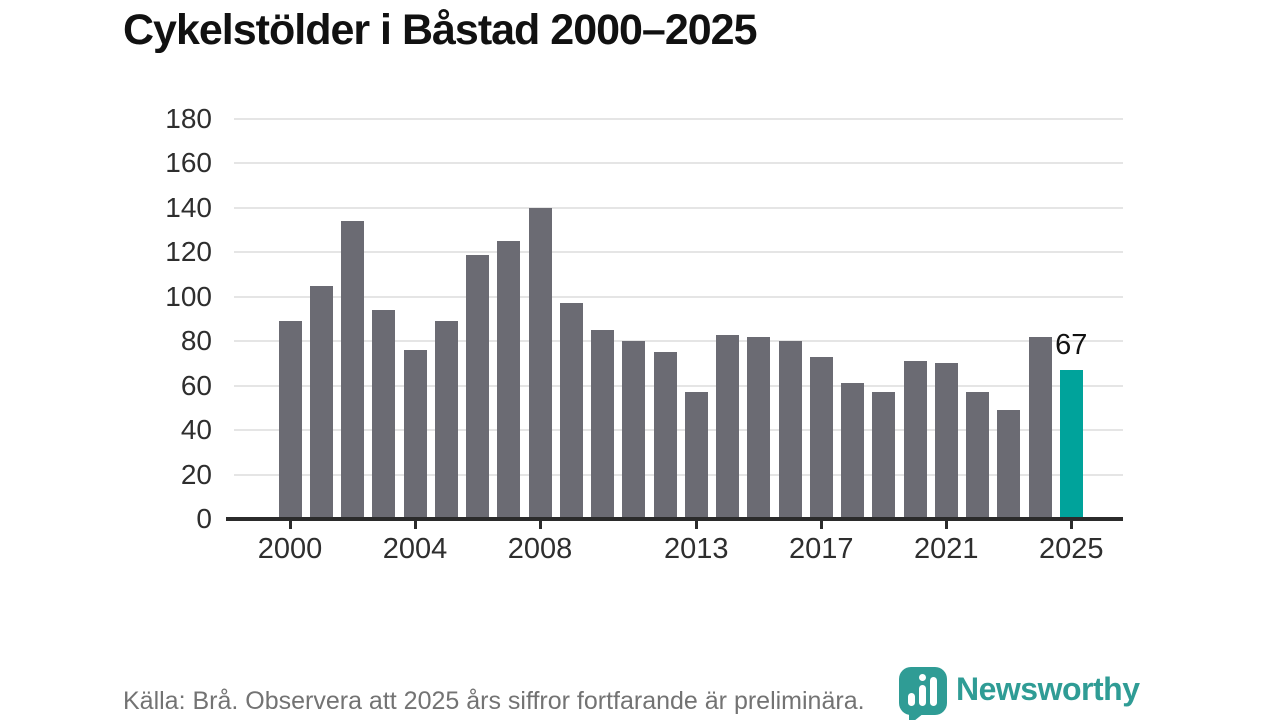  Describe the element at coordinates (196, 385) in the screenshot. I see `y-axis-label-60: 60` at that location.